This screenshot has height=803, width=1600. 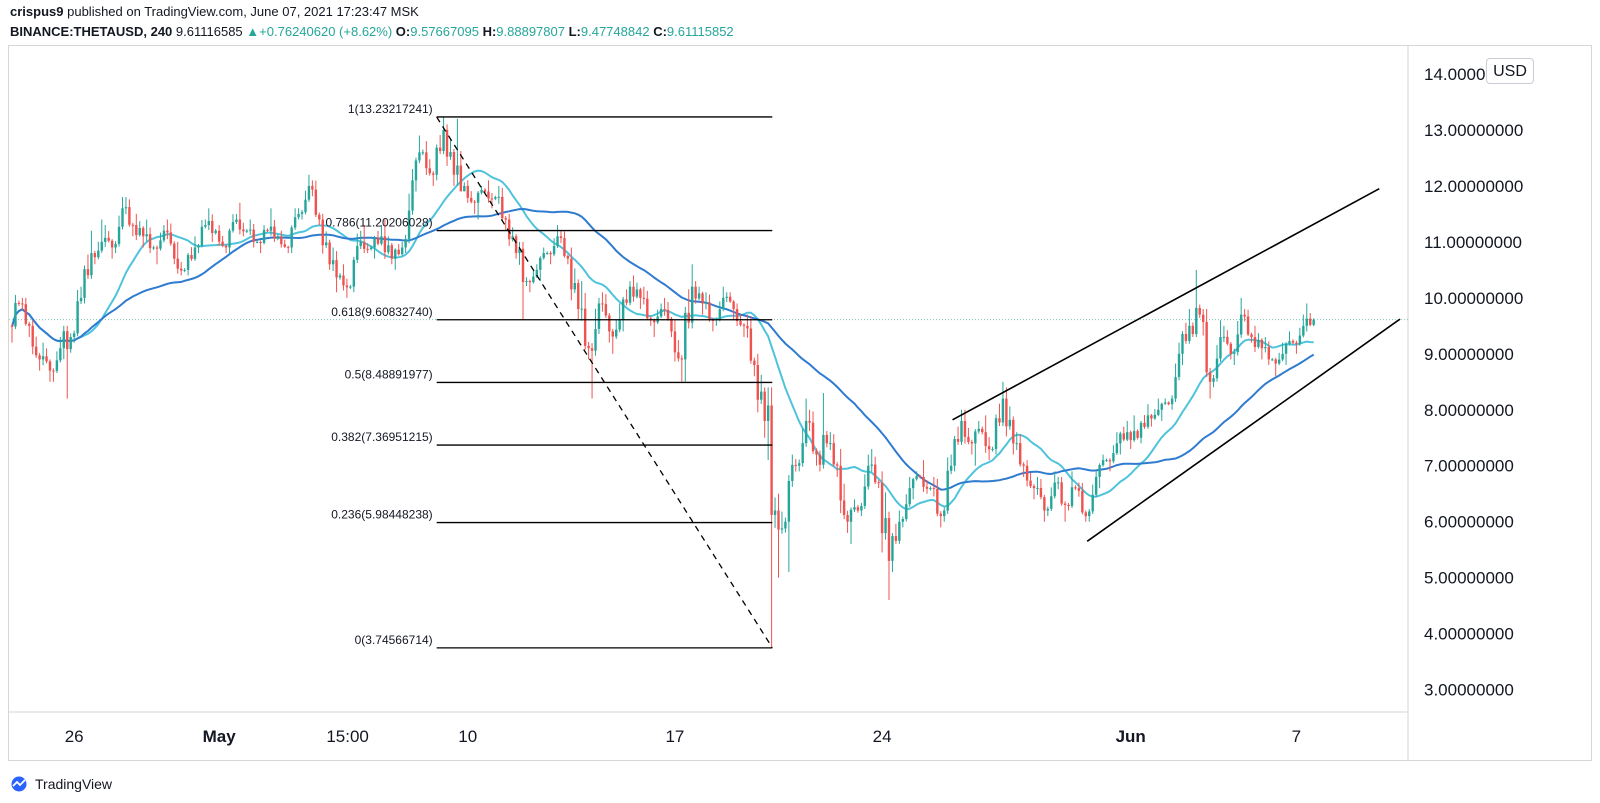 What do you see at coordinates (381, 437) in the screenshot?
I see `fib-level-label: 0.382(7.36951215)` at bounding box center [381, 437].